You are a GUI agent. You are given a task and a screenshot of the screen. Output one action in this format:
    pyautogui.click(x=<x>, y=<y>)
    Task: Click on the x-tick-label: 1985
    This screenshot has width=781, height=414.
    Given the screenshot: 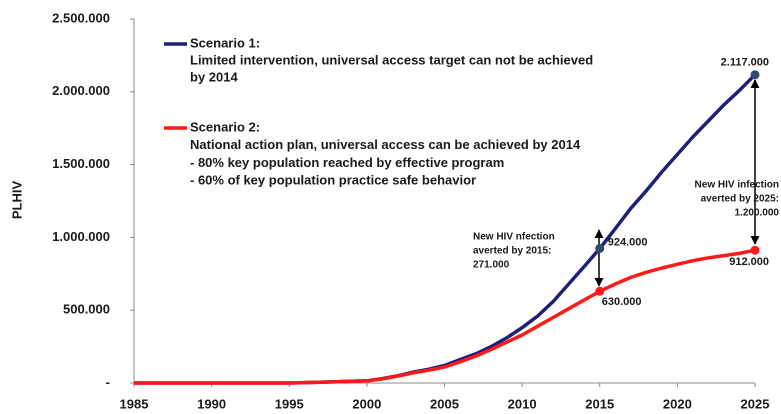 What is the action you would take?
    pyautogui.click(x=134, y=403)
    